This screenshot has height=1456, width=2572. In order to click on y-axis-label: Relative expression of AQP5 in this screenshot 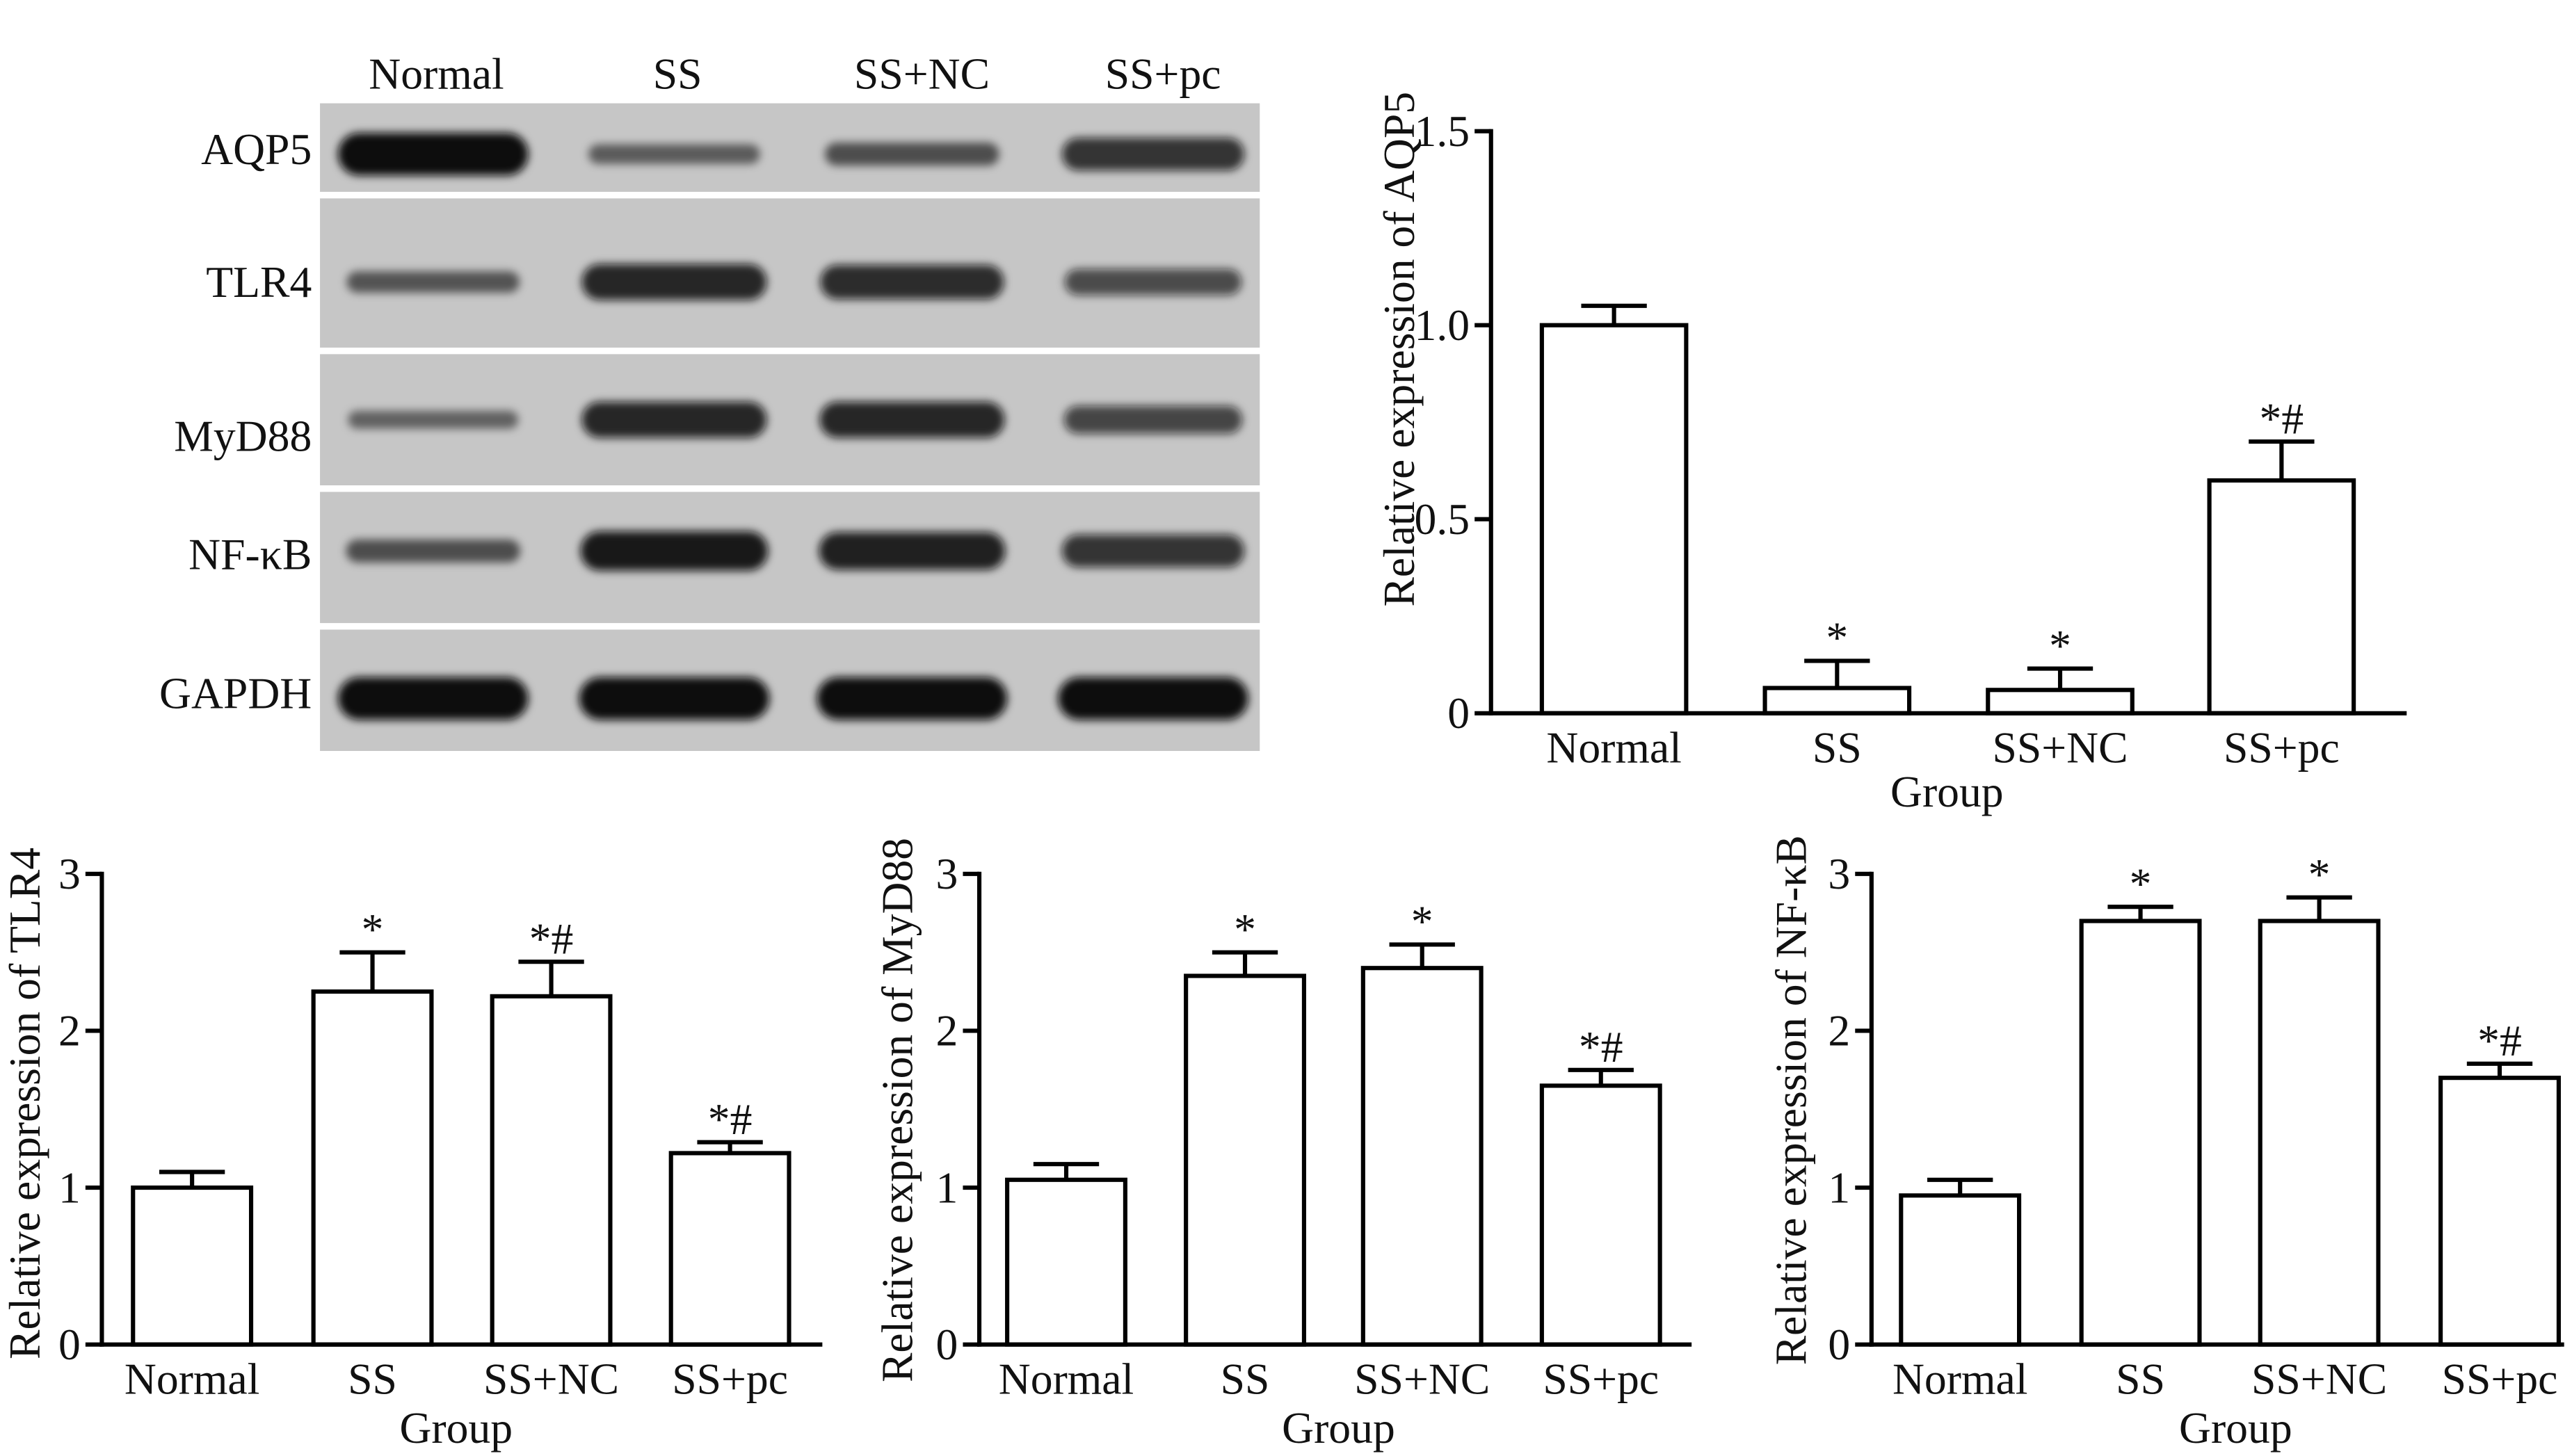, I will do `click(1399, 349)`.